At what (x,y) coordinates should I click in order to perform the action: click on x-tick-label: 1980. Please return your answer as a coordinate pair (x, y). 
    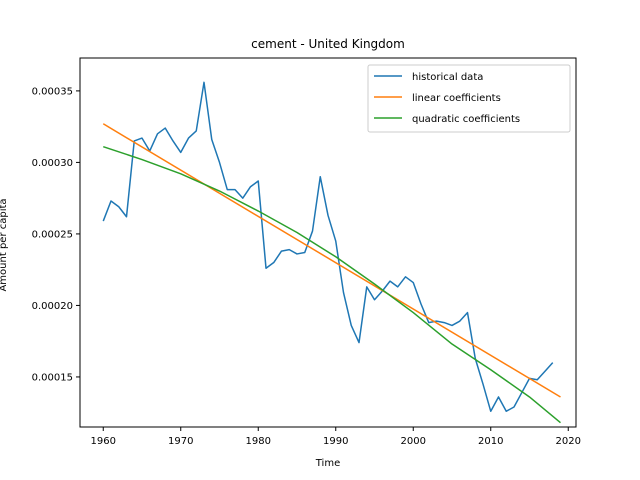
    Looking at the image, I should click on (258, 441).